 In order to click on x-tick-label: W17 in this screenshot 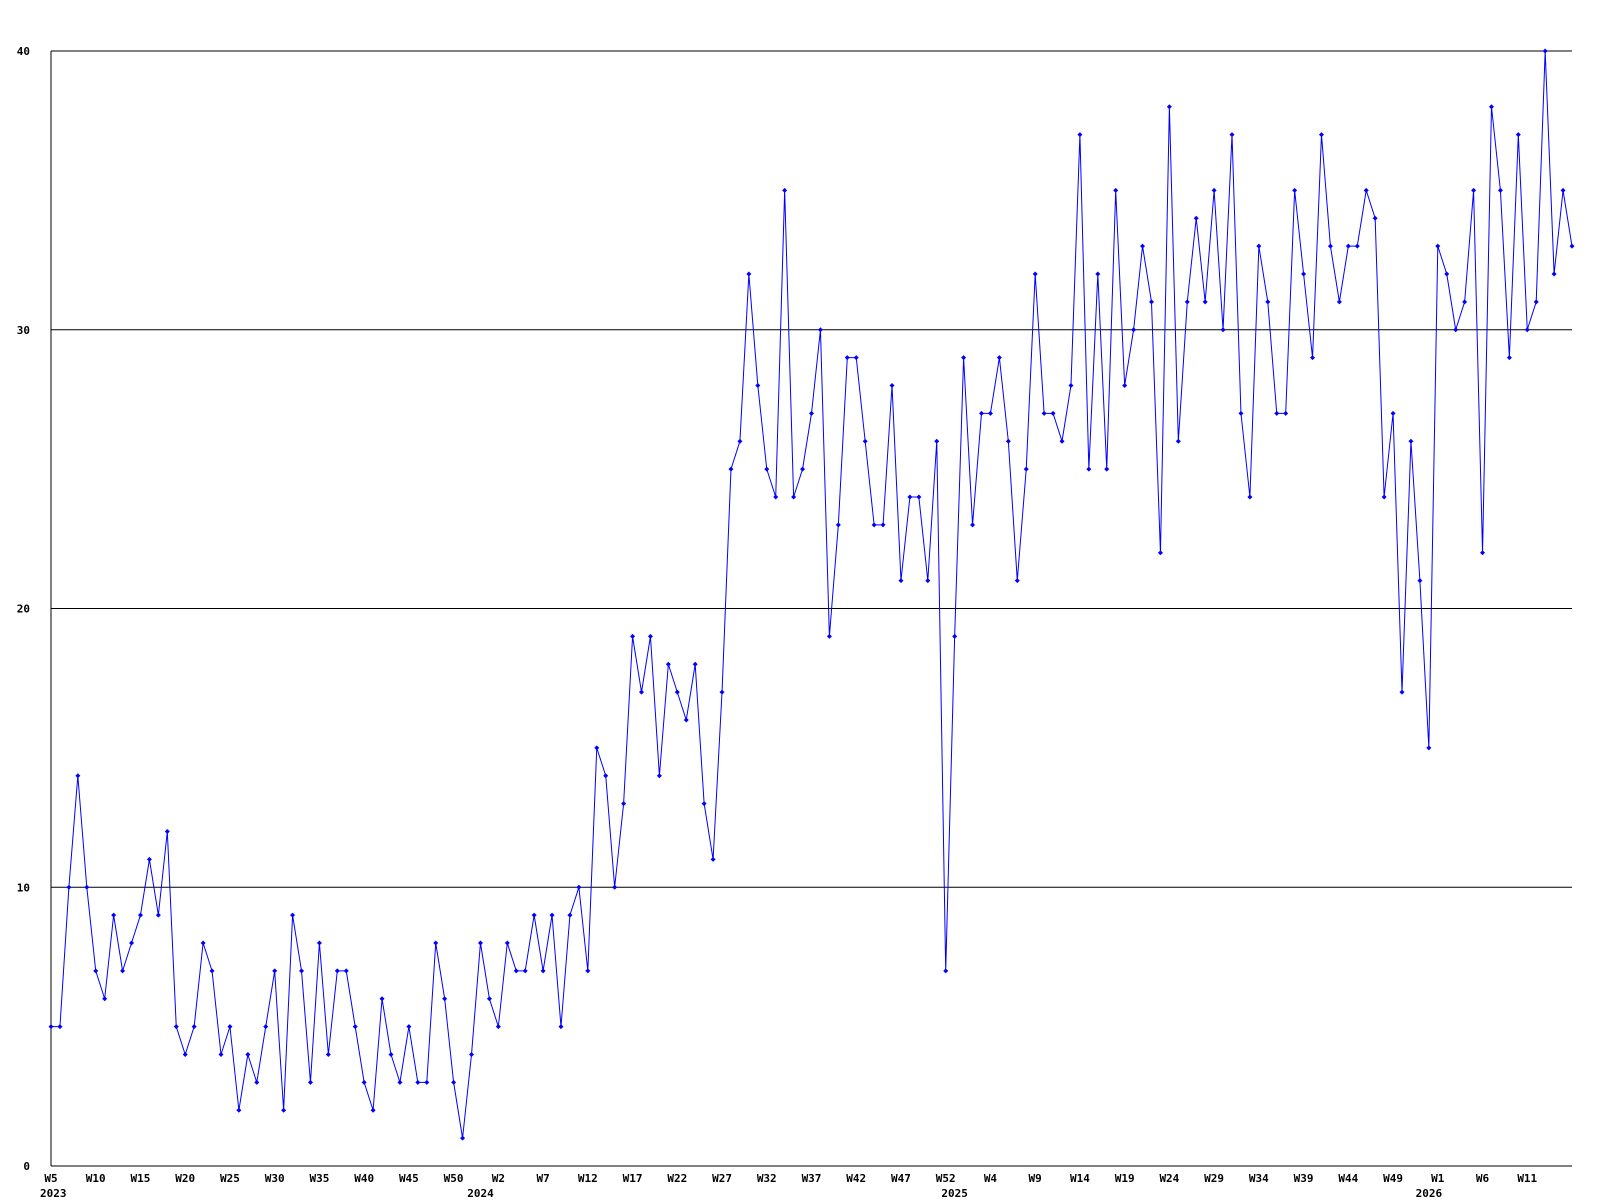, I will do `click(633, 1178)`.